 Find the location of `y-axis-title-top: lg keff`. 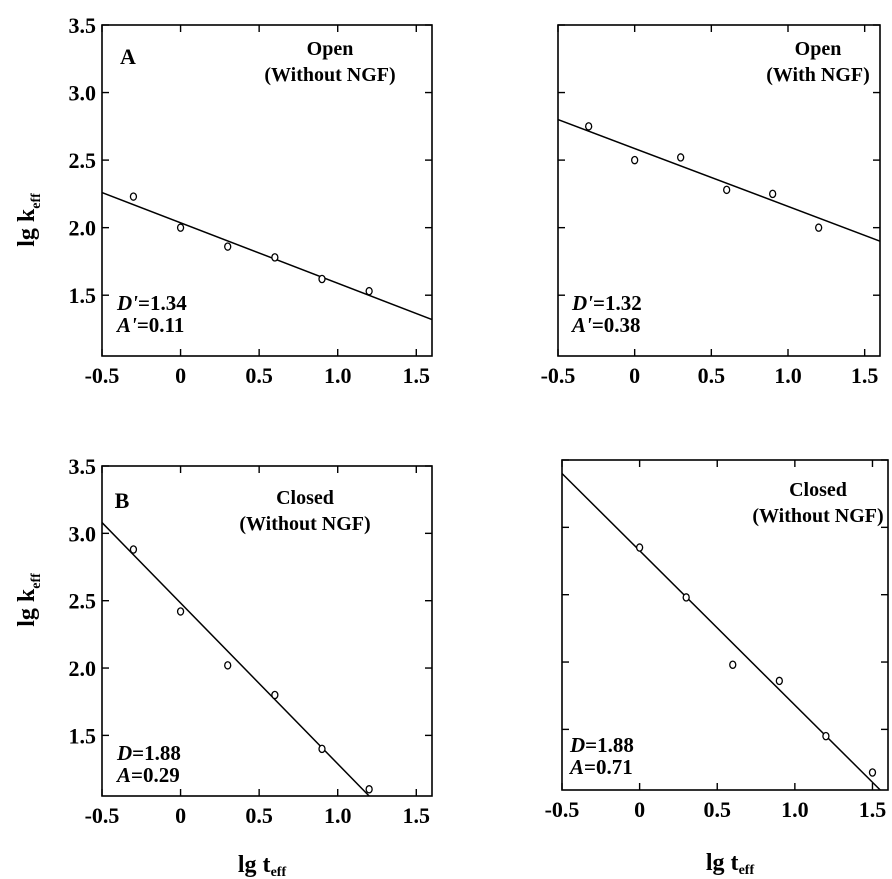

y-axis-title-top: lg keff is located at coordinates (29, 220).